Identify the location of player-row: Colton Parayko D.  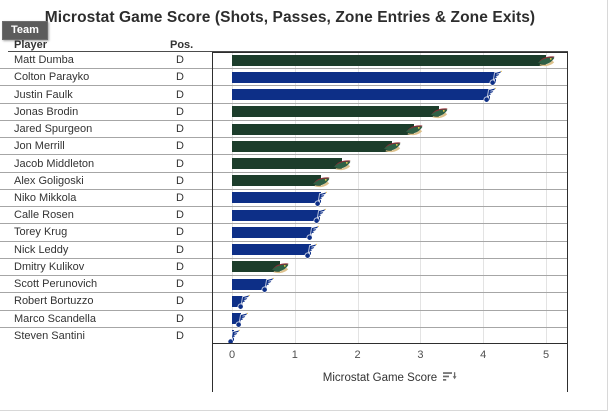
(284, 78).